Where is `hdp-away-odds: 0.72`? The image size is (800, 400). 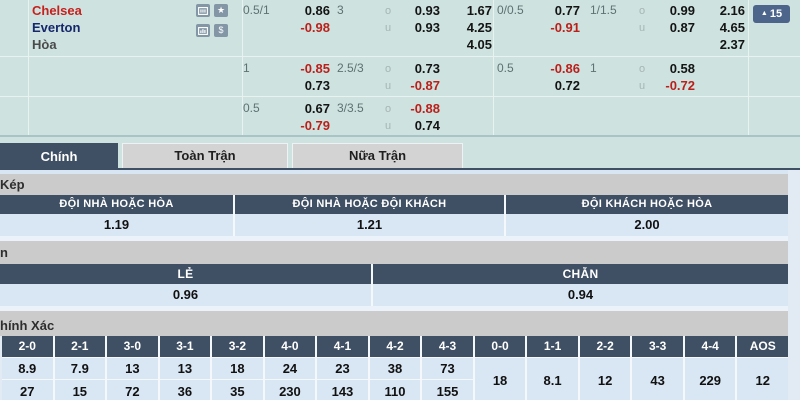 hdp-away-odds: 0.72 is located at coordinates (567, 85).